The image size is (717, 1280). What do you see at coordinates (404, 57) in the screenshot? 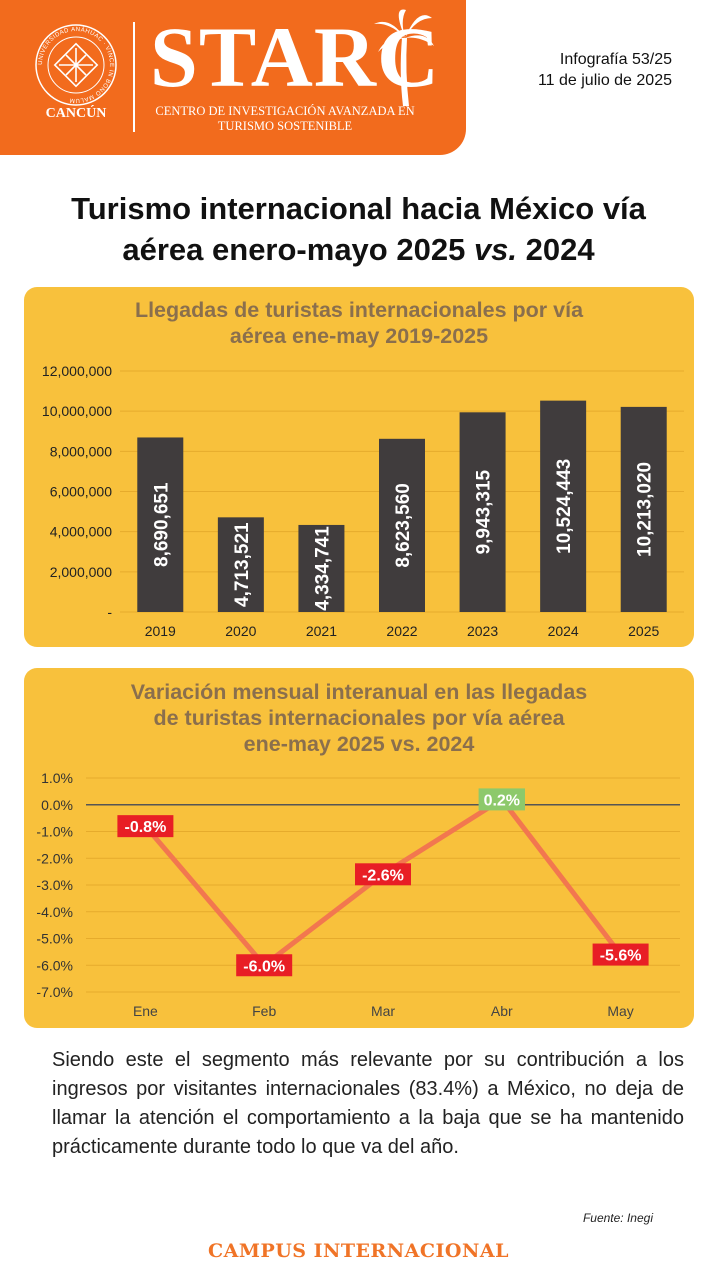
I see `palm-tree-icon` at bounding box center [404, 57].